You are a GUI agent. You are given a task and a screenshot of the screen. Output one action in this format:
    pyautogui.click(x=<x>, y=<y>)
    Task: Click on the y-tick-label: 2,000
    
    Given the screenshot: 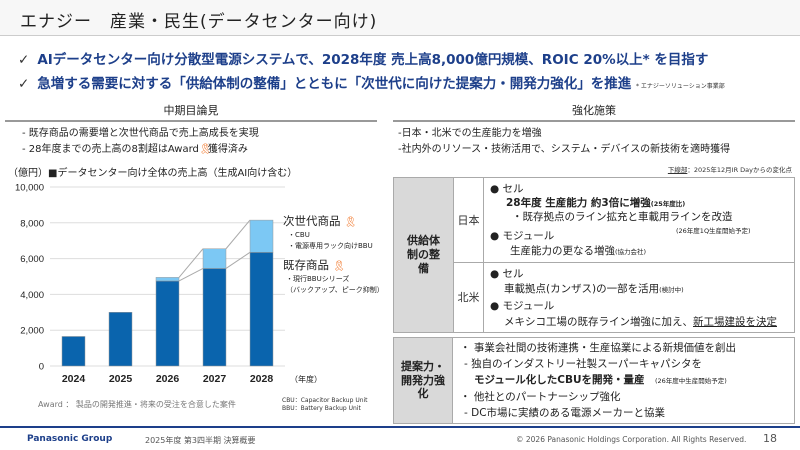 What is the action you would take?
    pyautogui.click(x=32, y=331)
    